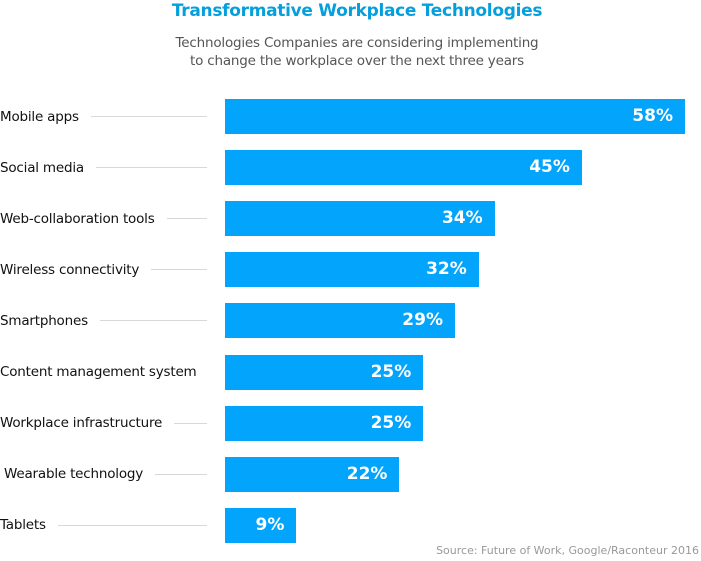 This screenshot has height=561, width=701. I want to click on category-label-text: Wearable technology, so click(74, 474).